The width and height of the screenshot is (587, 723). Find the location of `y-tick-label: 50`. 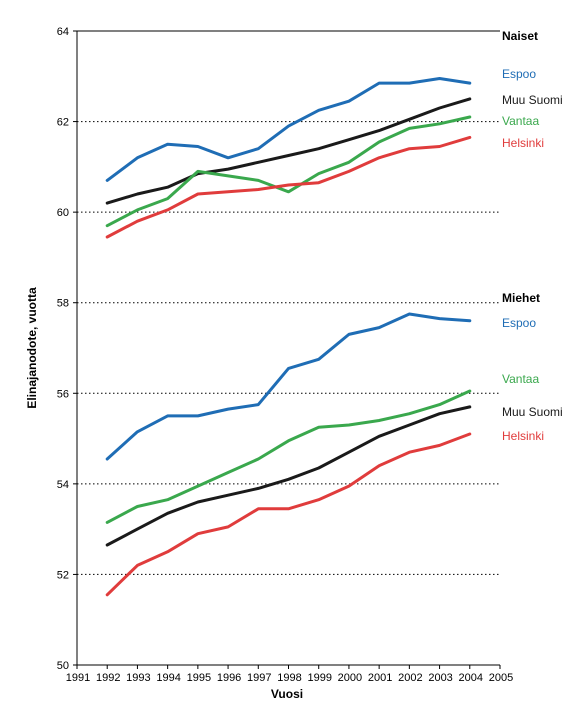

y-tick-label: 50 is located at coordinates (63, 666).